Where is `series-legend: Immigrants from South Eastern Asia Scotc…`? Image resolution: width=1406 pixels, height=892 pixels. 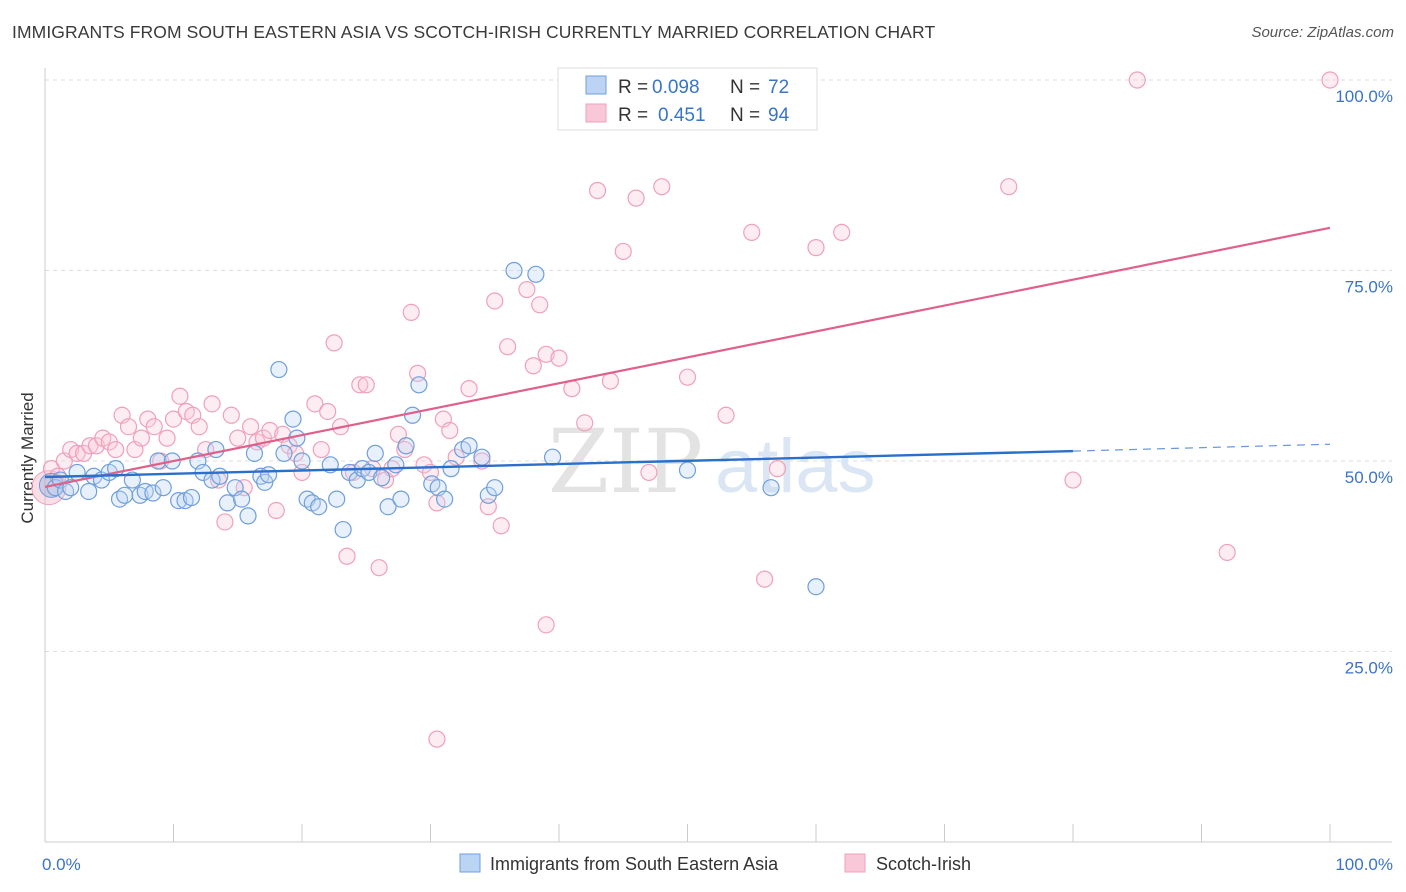
series-legend: Immigrants from South Eastern Asia Scotc… is located at coordinates (715, 863).